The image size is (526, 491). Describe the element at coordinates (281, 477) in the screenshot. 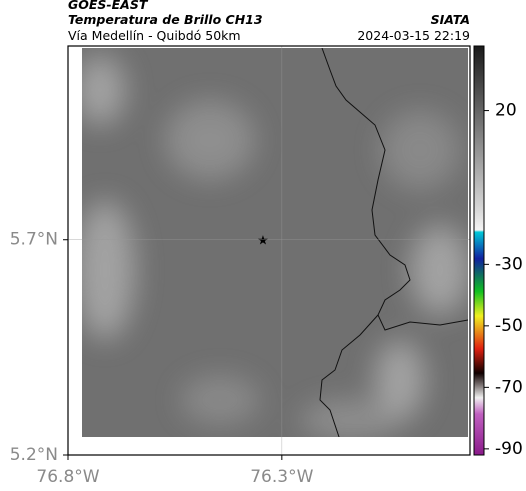

I see `x-tick-label: 76.3°W` at that location.